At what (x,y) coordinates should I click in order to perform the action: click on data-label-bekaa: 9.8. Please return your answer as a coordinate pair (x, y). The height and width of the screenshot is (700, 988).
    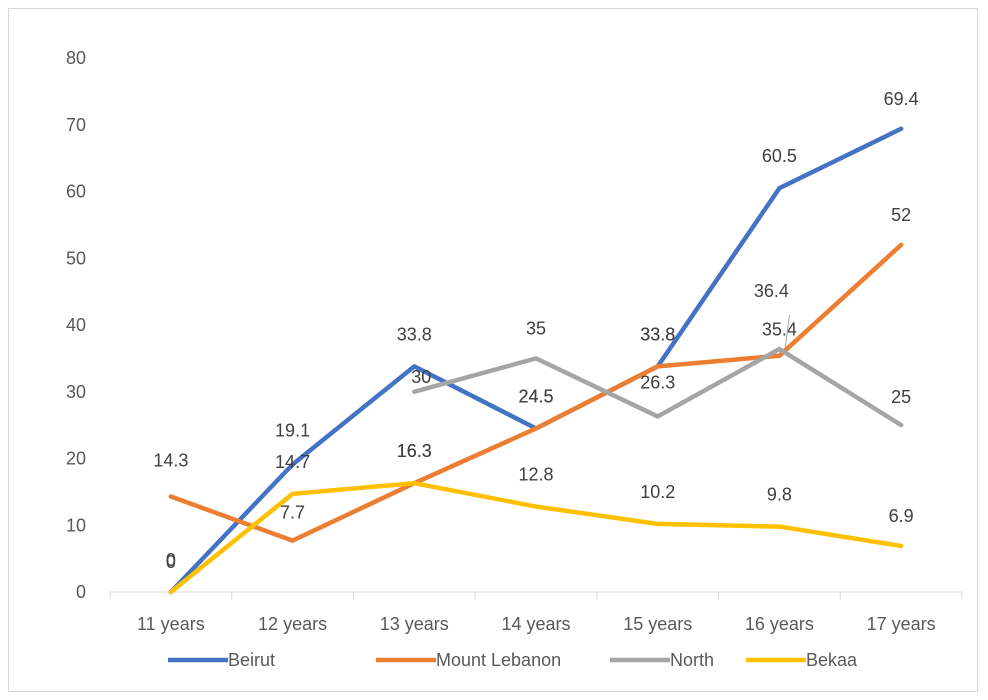
    Looking at the image, I should click on (779, 495).